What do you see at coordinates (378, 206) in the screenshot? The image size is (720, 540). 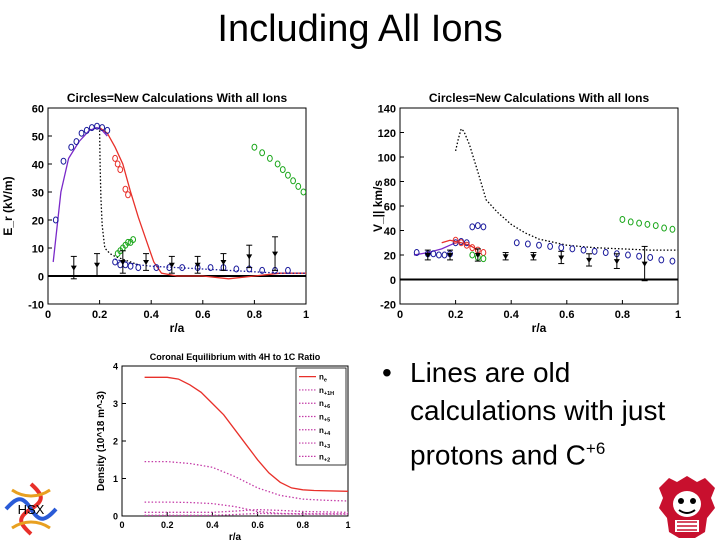 I see `y-axis-label: V_|| km/s` at bounding box center [378, 206].